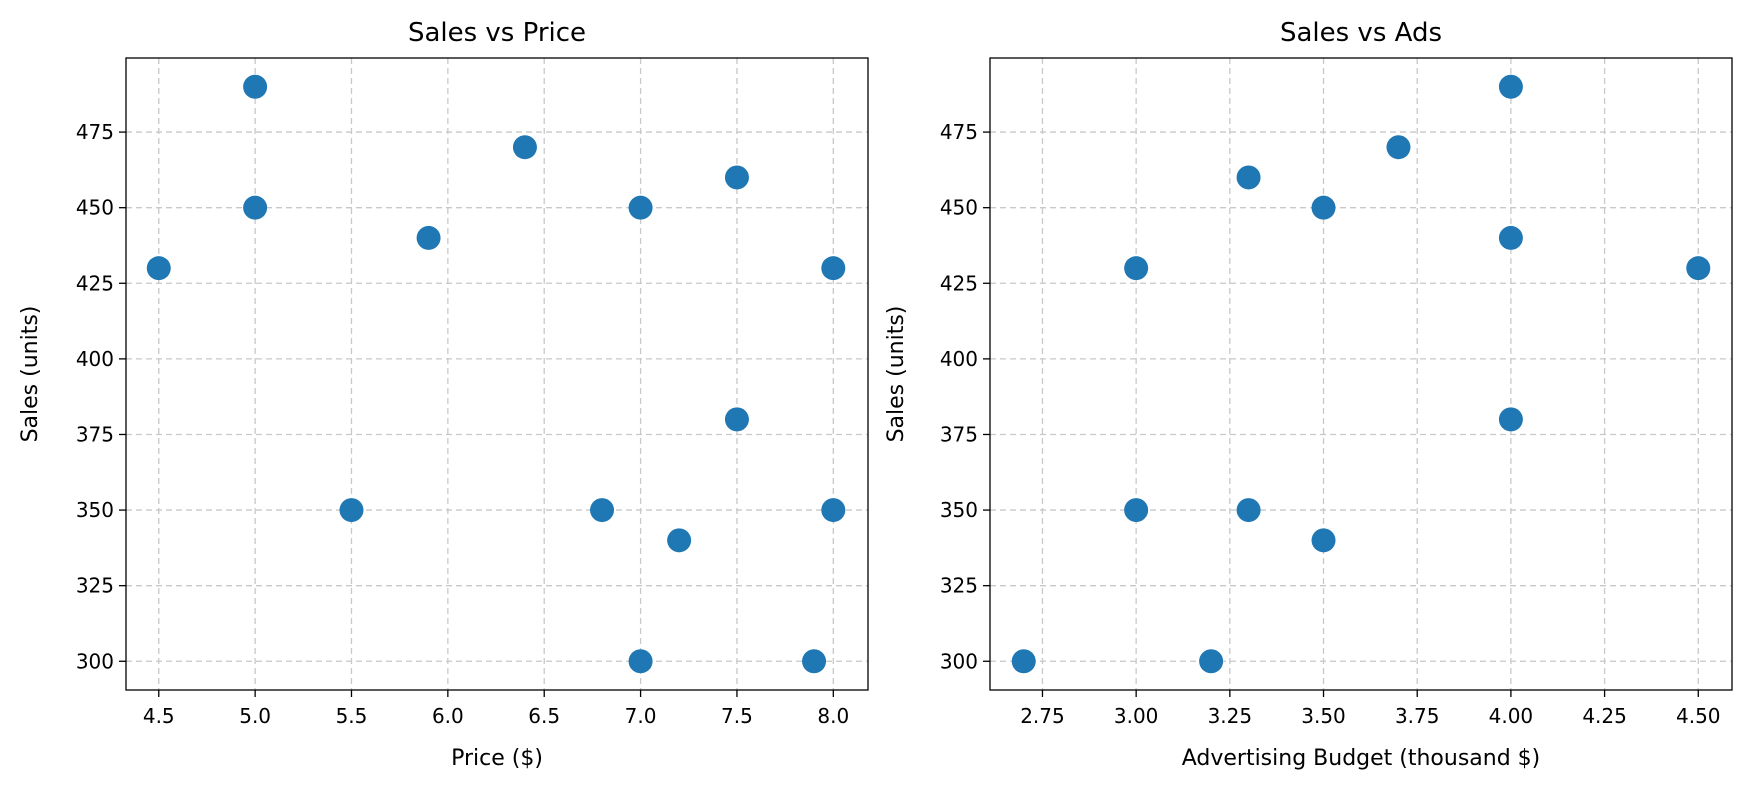  Describe the element at coordinates (1136, 716) in the screenshot. I see `x-tick-label: 3.00` at that location.